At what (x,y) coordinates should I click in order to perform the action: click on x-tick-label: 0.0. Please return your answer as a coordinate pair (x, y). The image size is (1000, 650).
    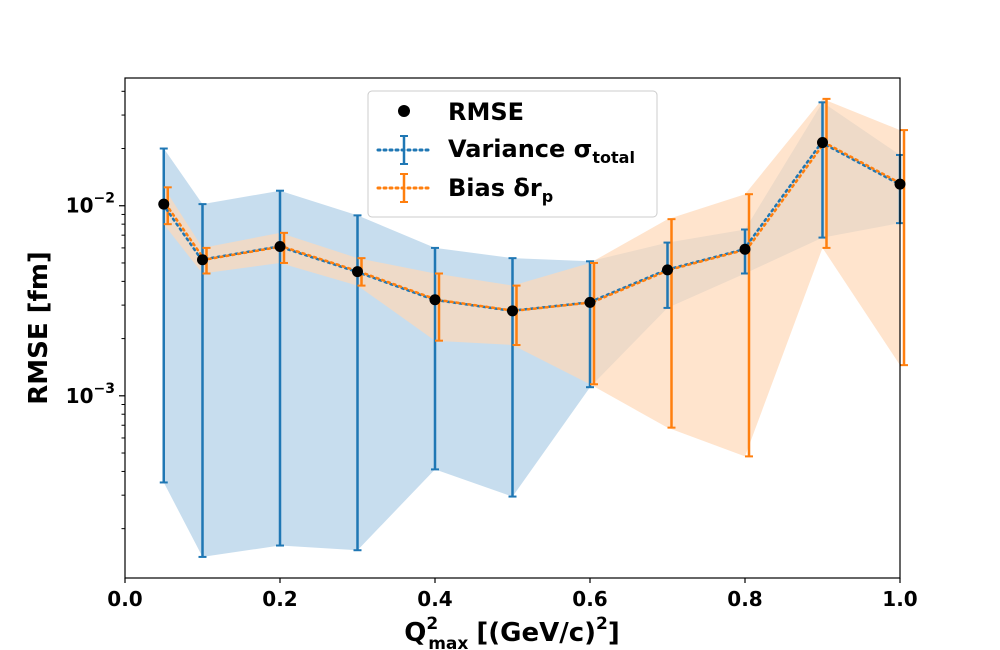
    Looking at the image, I should click on (124, 599).